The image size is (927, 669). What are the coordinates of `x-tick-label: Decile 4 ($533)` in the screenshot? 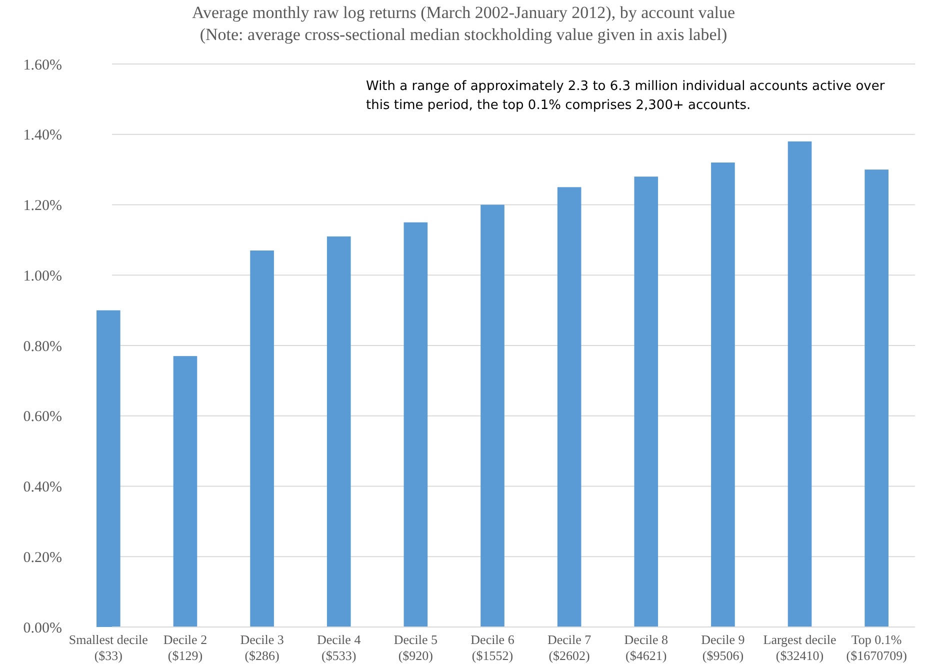 It's located at (339, 647).